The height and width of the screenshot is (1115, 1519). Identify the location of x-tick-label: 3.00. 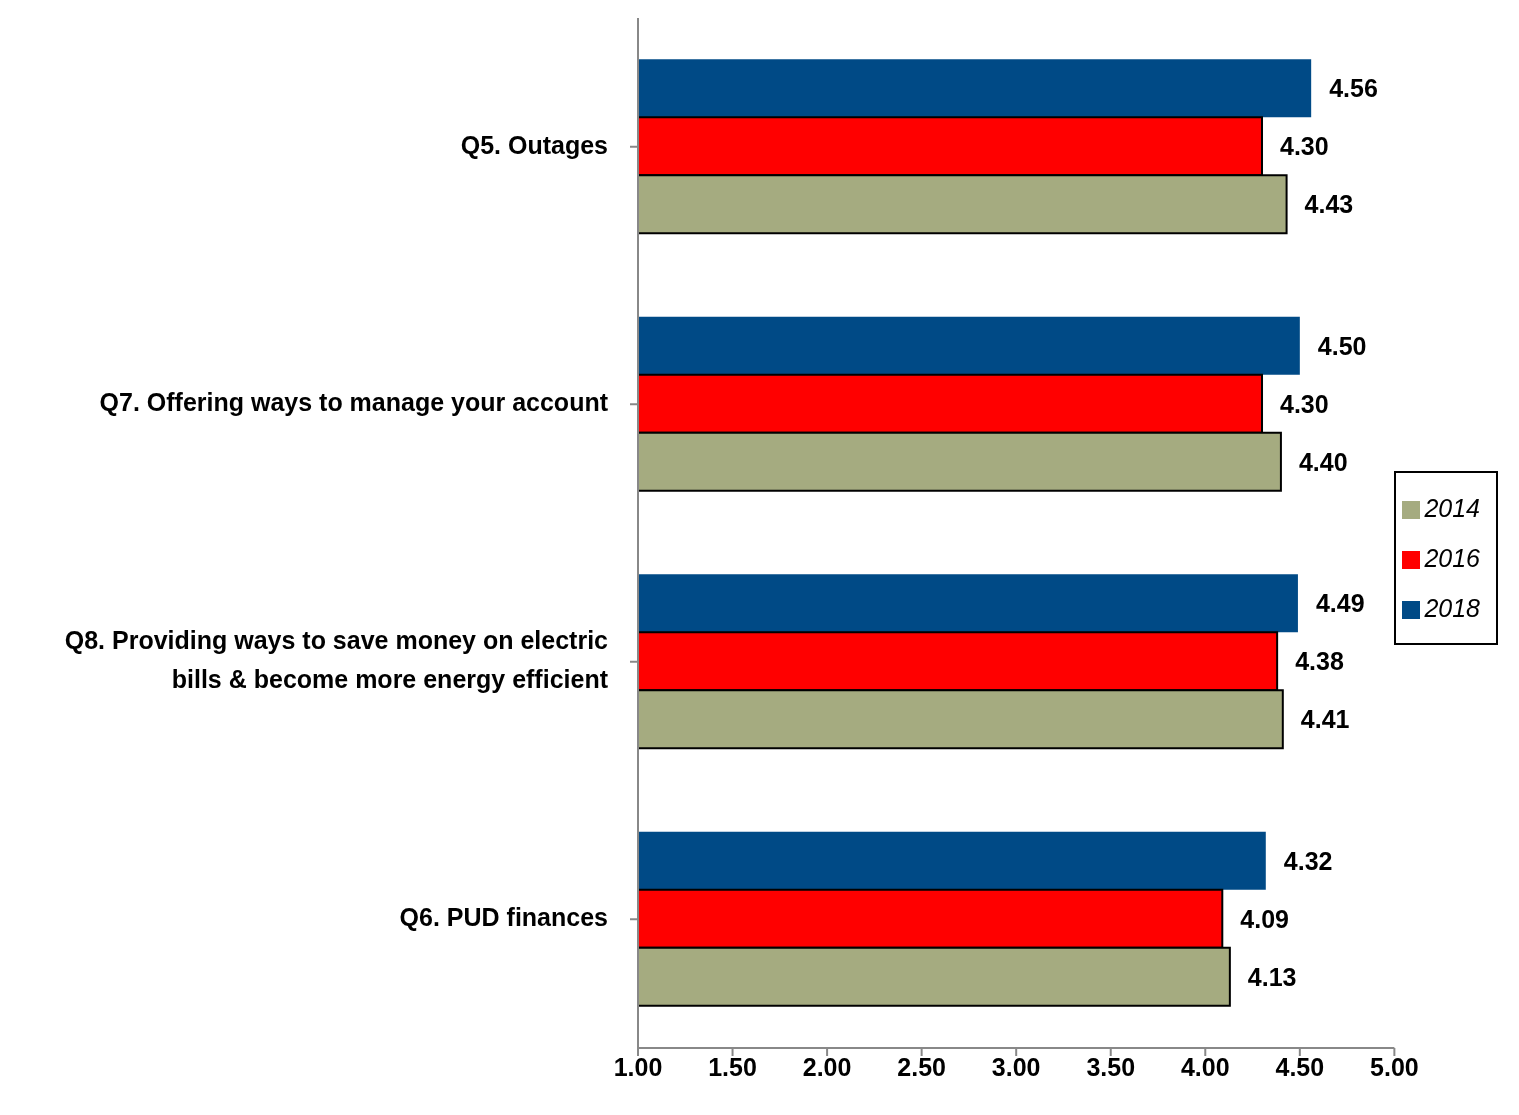
(1016, 1066).